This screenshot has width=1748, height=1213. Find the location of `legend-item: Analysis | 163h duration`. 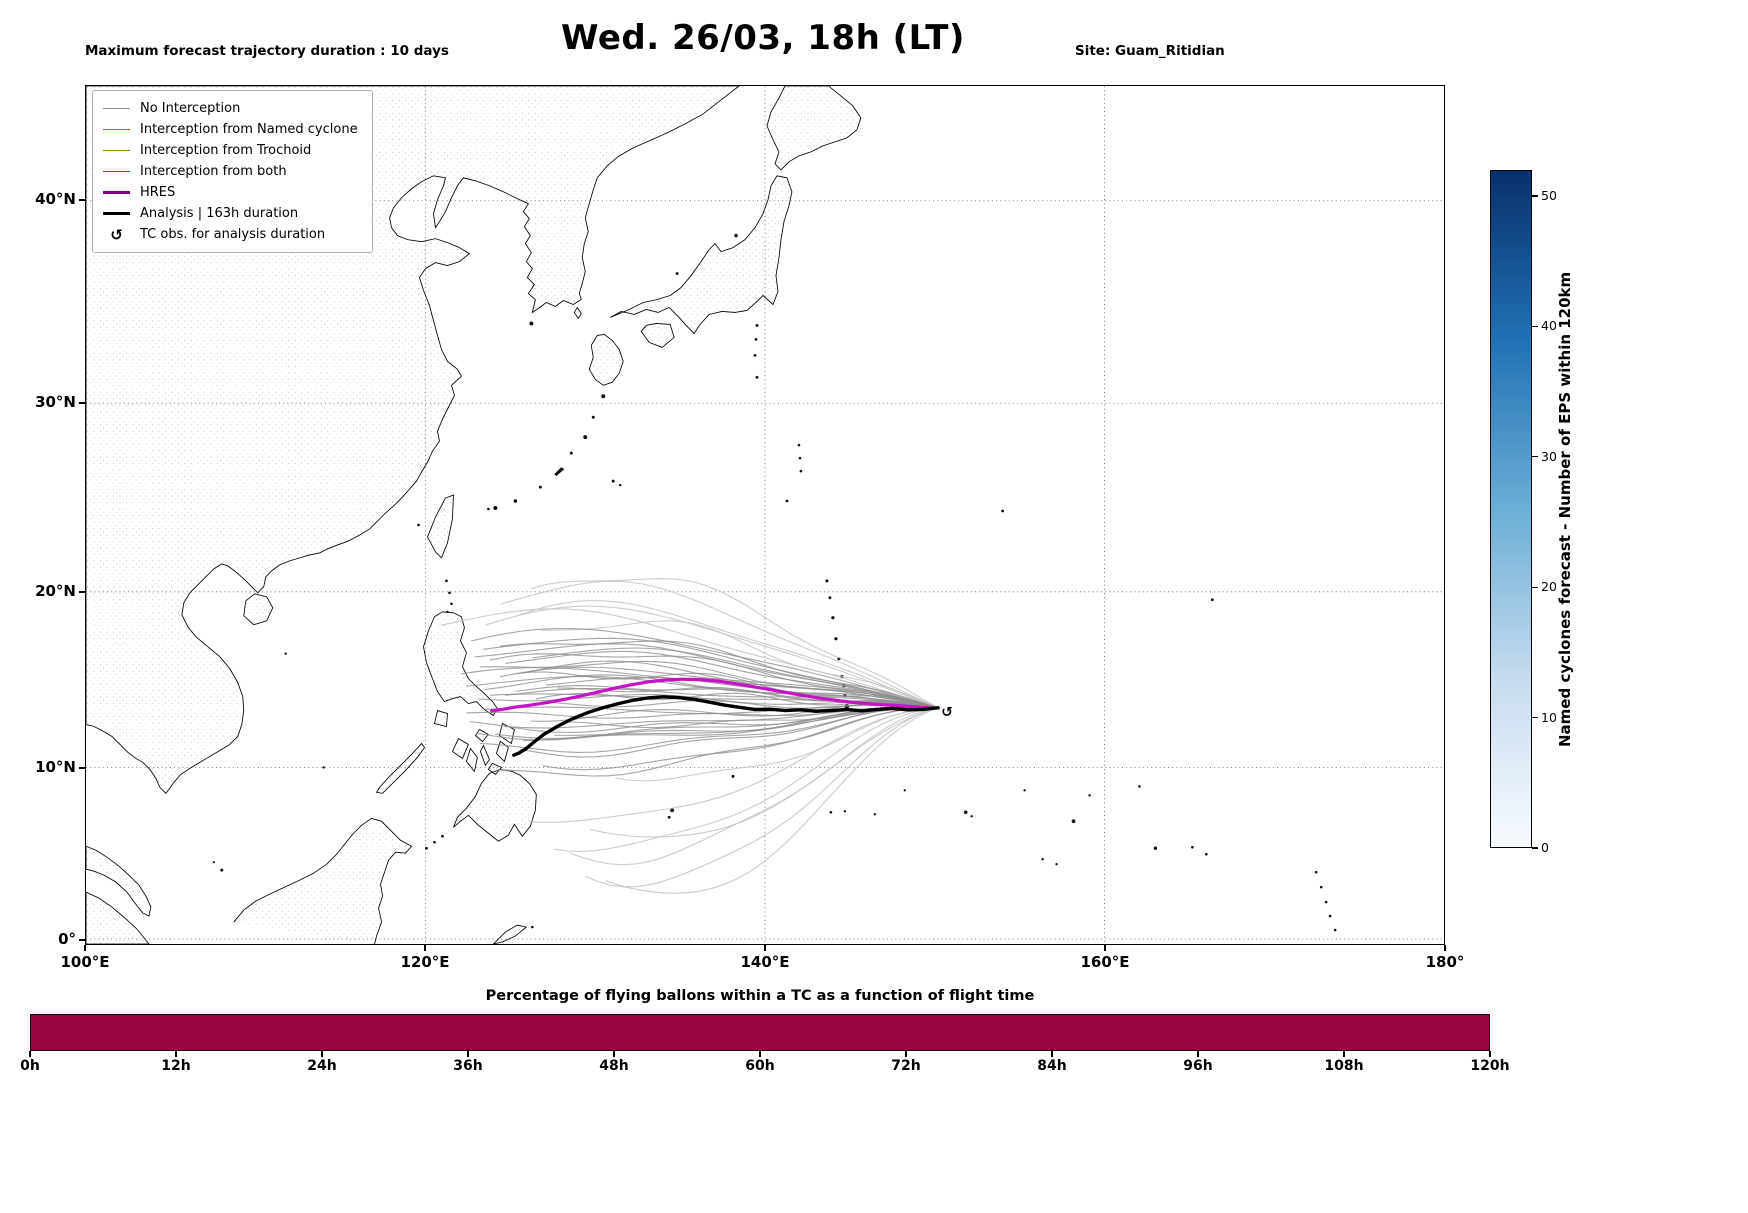

legend-item: Analysis | 163h duration is located at coordinates (230, 213).